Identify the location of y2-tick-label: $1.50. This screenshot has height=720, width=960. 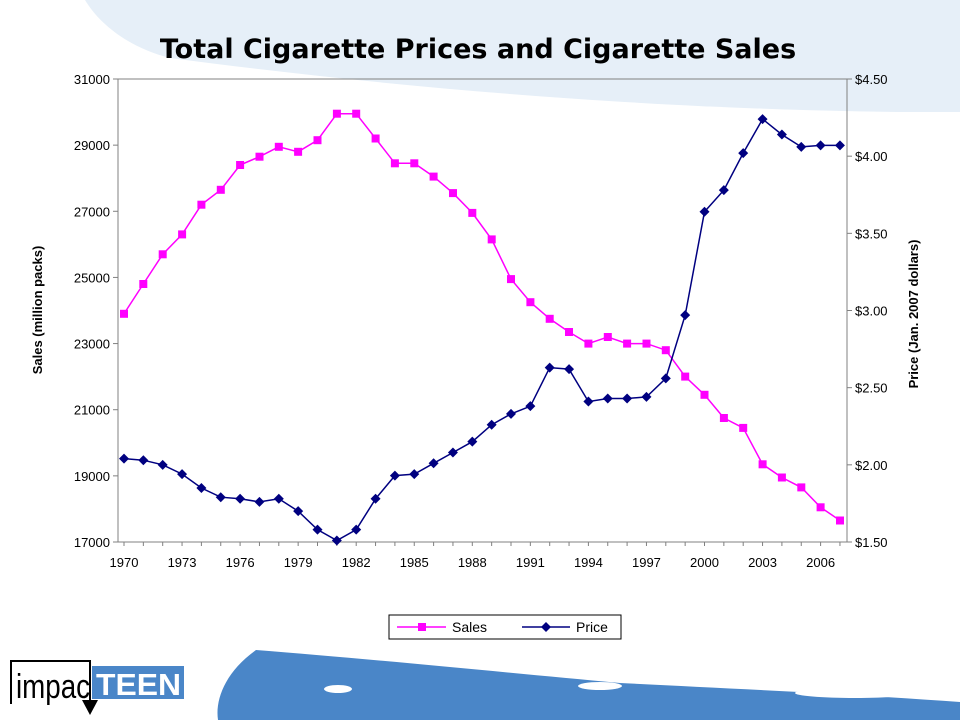
(871, 542).